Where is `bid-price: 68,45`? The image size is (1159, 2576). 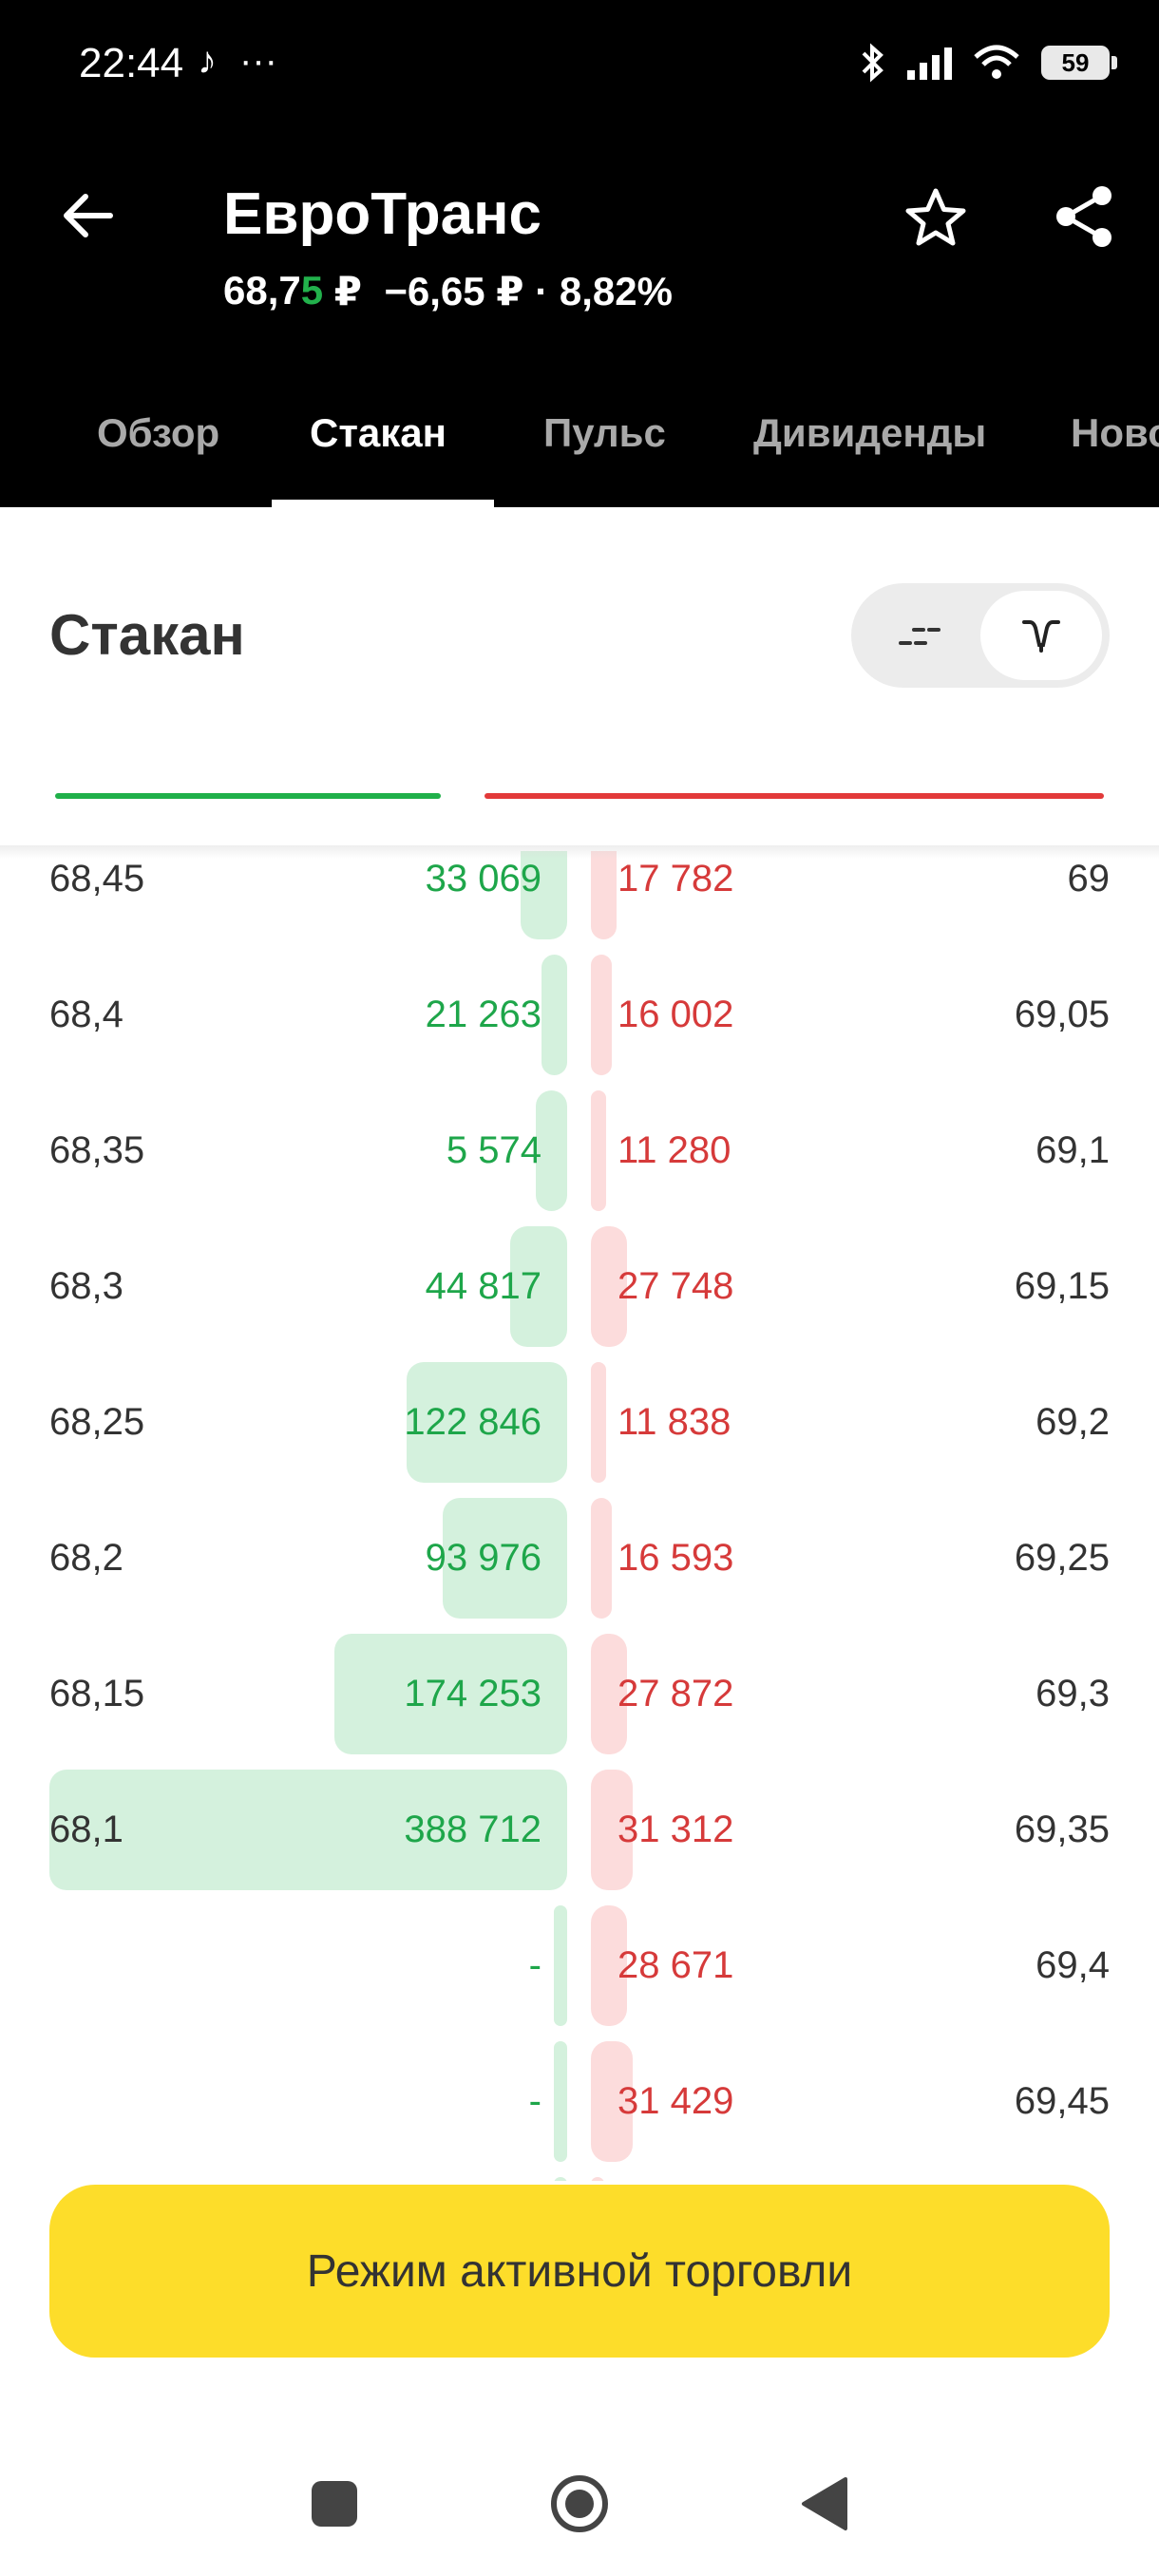 bid-price: 68,45 is located at coordinates (97, 879).